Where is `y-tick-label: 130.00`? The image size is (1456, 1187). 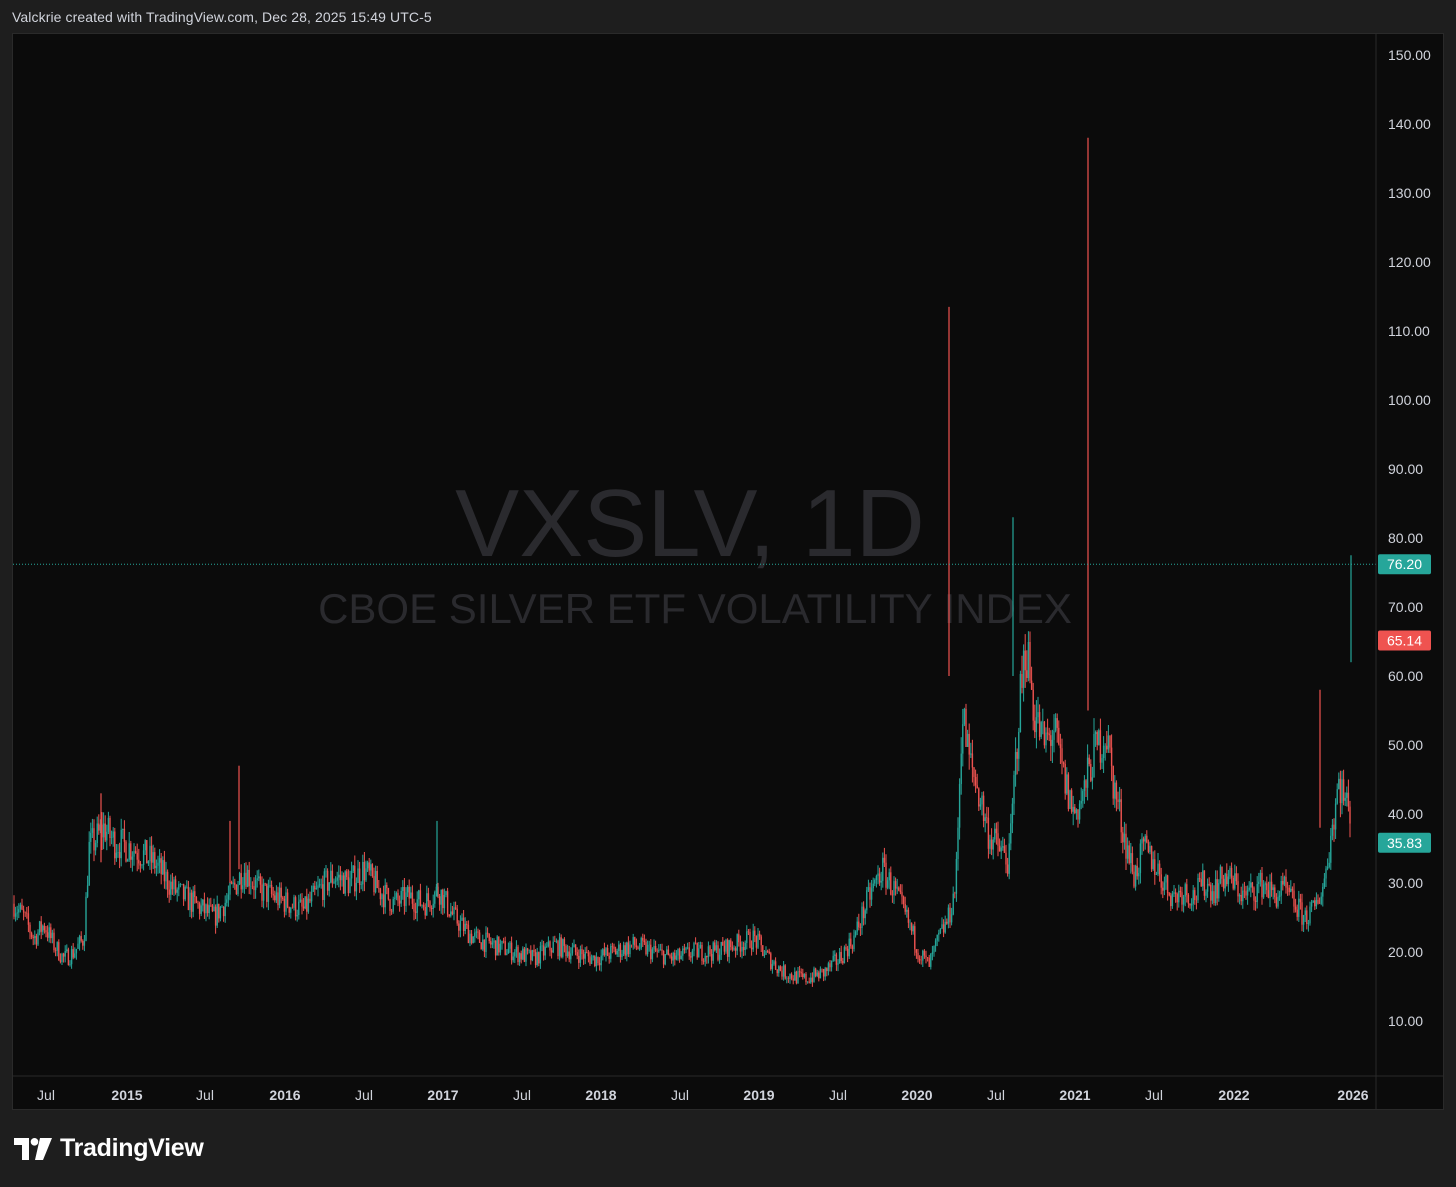
y-tick-label: 130.00 is located at coordinates (1409, 193).